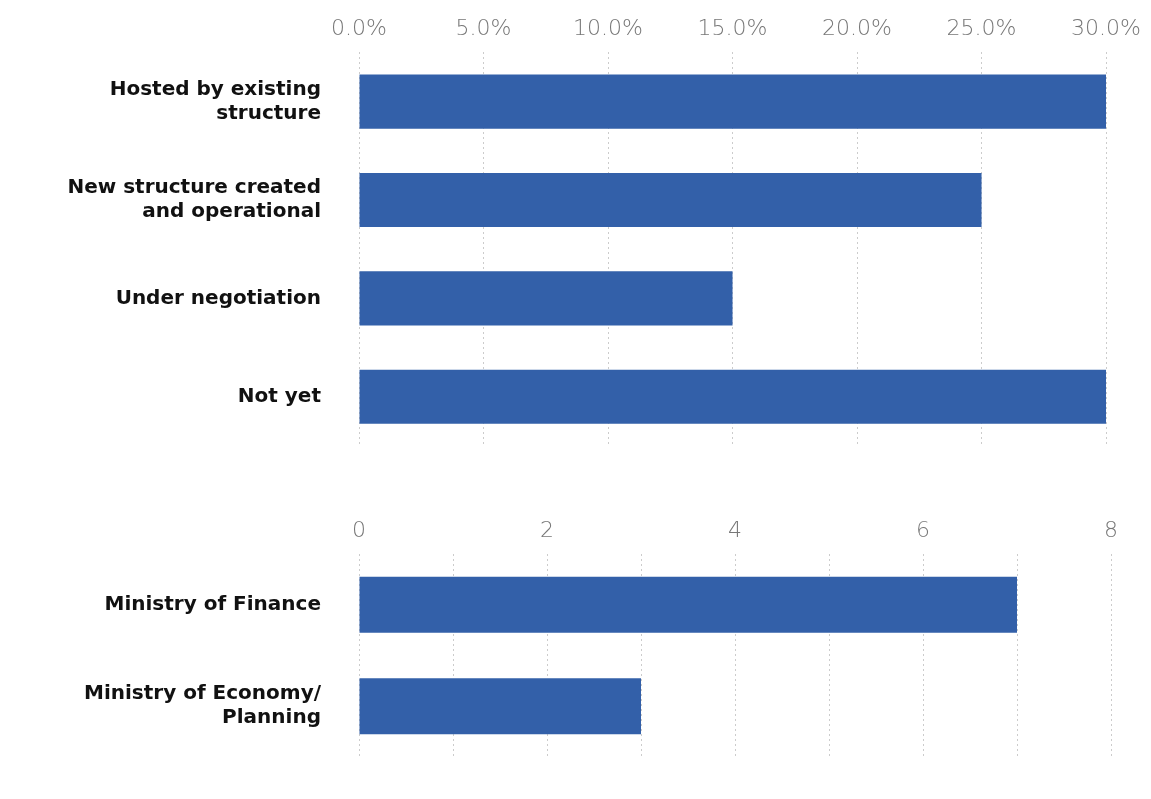  What do you see at coordinates (359, 529) in the screenshot?
I see `x-tick-label: 0` at bounding box center [359, 529].